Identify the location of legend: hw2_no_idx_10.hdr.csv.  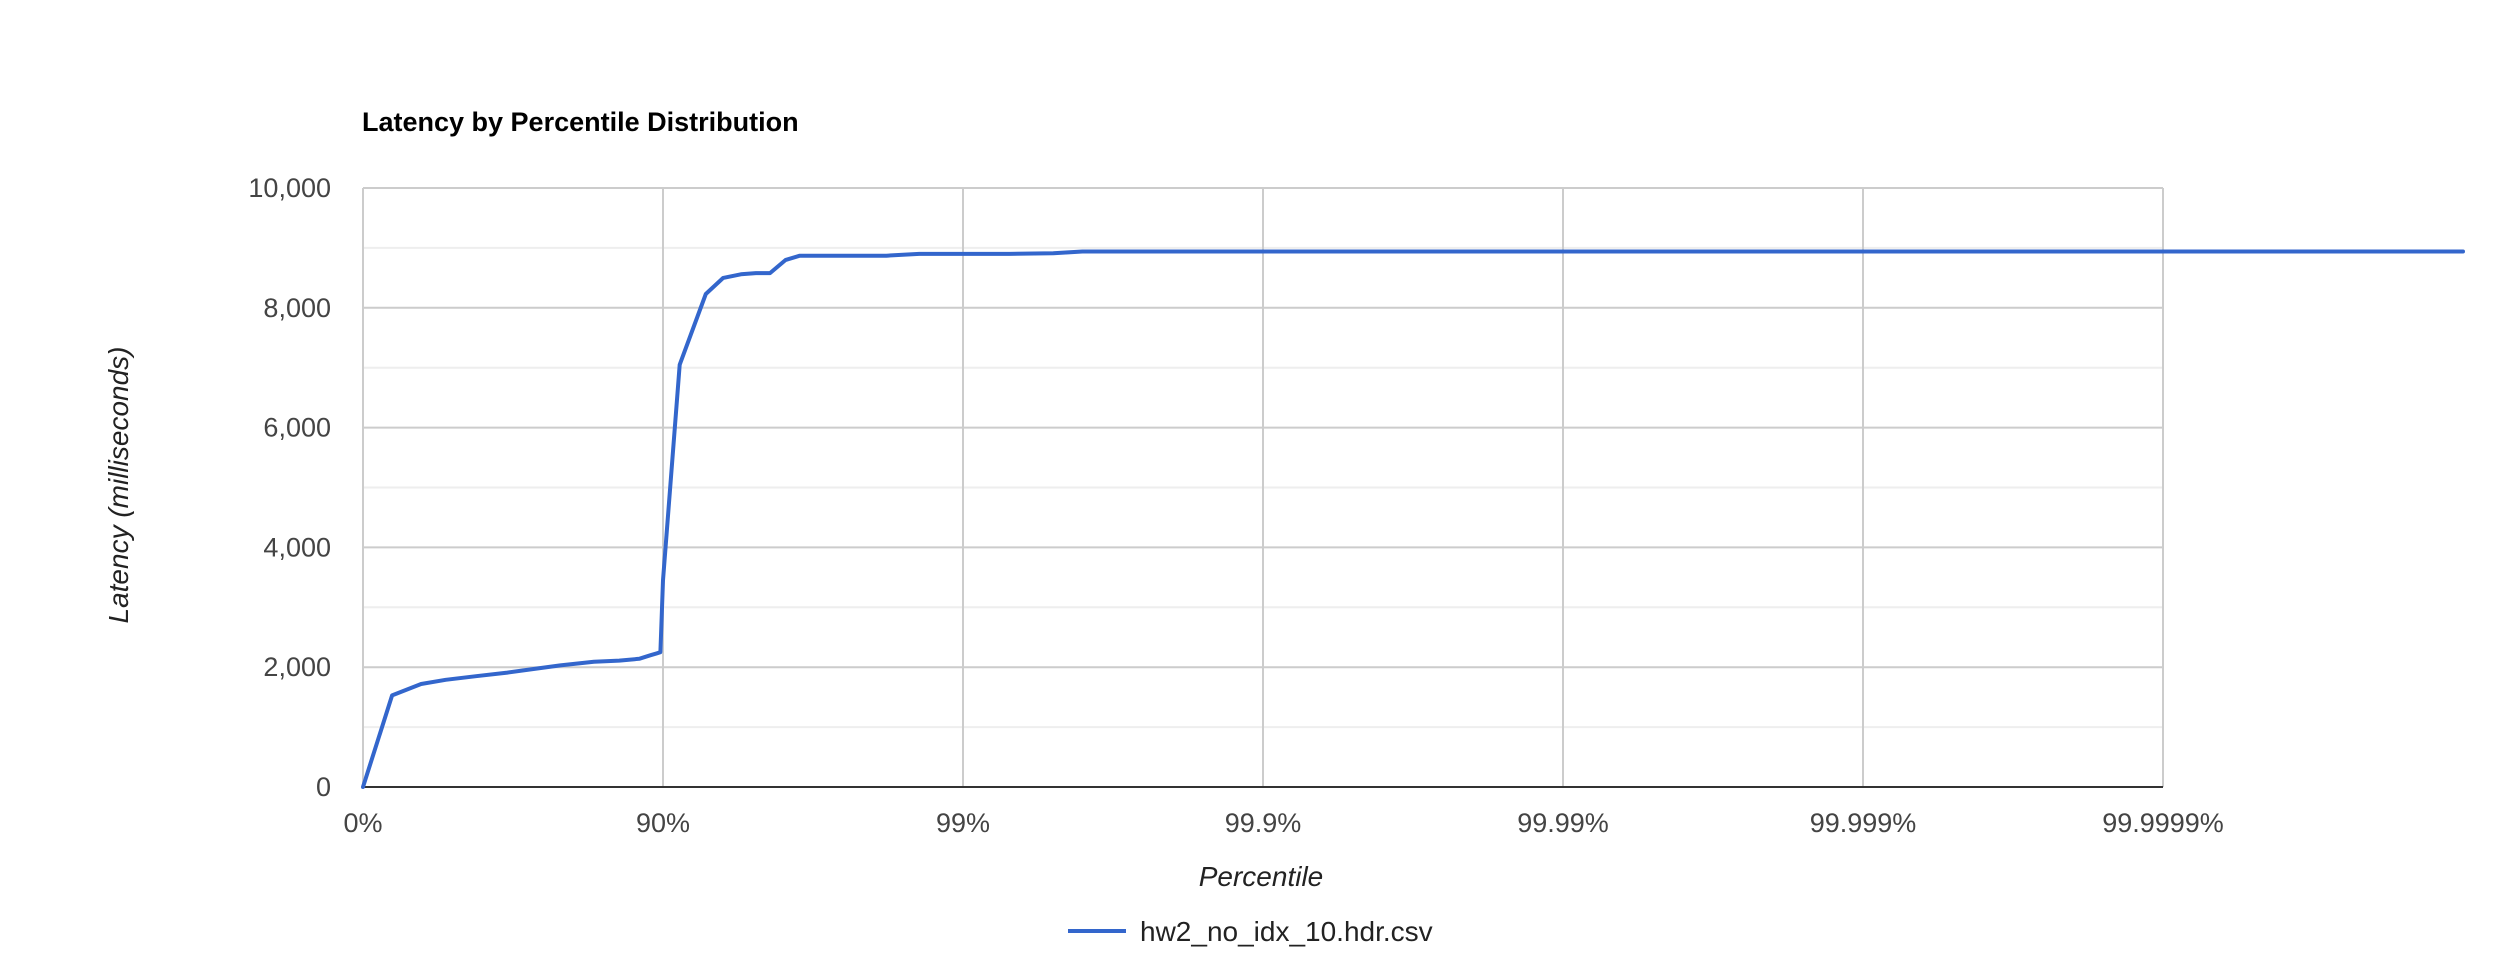
(1250, 931).